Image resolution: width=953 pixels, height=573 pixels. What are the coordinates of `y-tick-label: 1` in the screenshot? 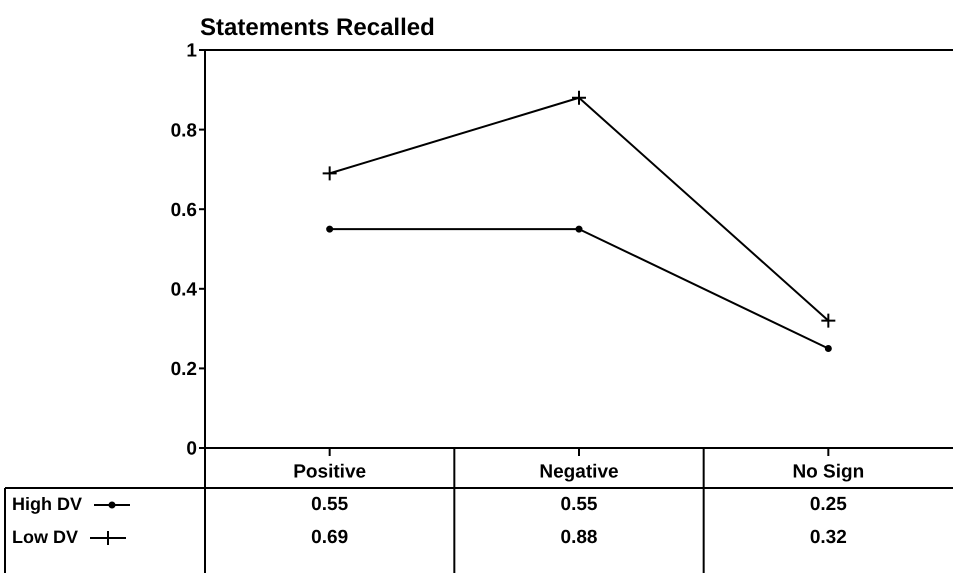 It's located at (192, 51).